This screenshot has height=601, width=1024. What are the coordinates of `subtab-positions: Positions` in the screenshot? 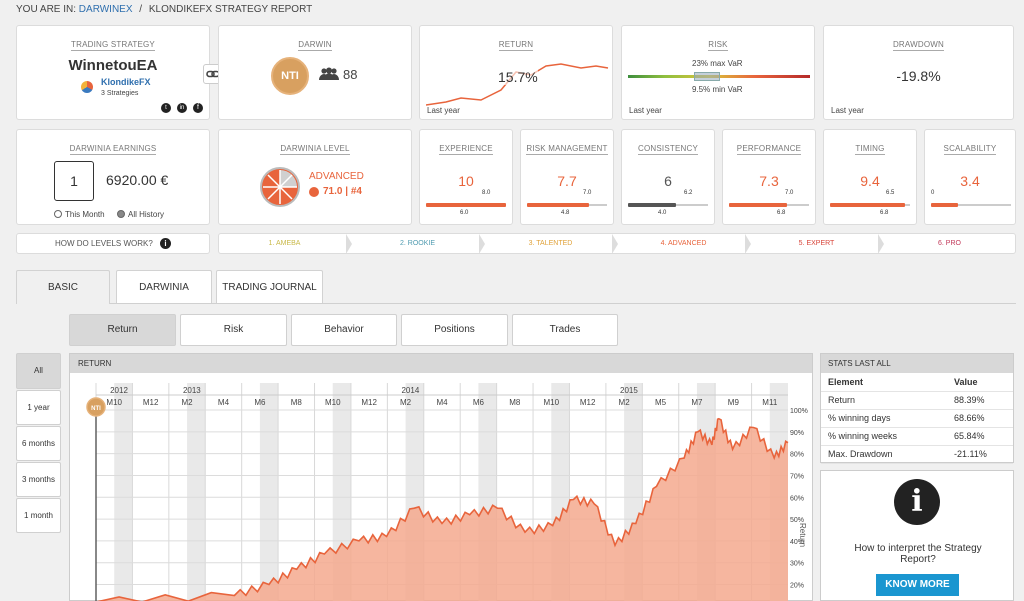 It's located at (454, 330).